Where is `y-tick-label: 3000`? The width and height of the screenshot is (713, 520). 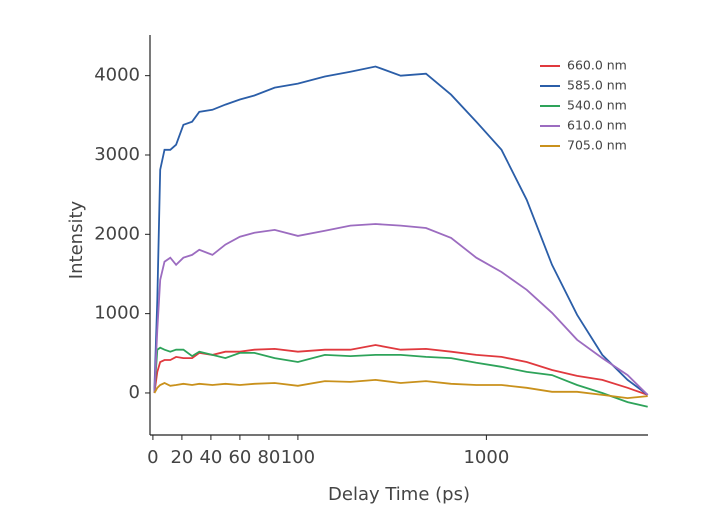
y-tick-label: 3000 is located at coordinates (117, 154).